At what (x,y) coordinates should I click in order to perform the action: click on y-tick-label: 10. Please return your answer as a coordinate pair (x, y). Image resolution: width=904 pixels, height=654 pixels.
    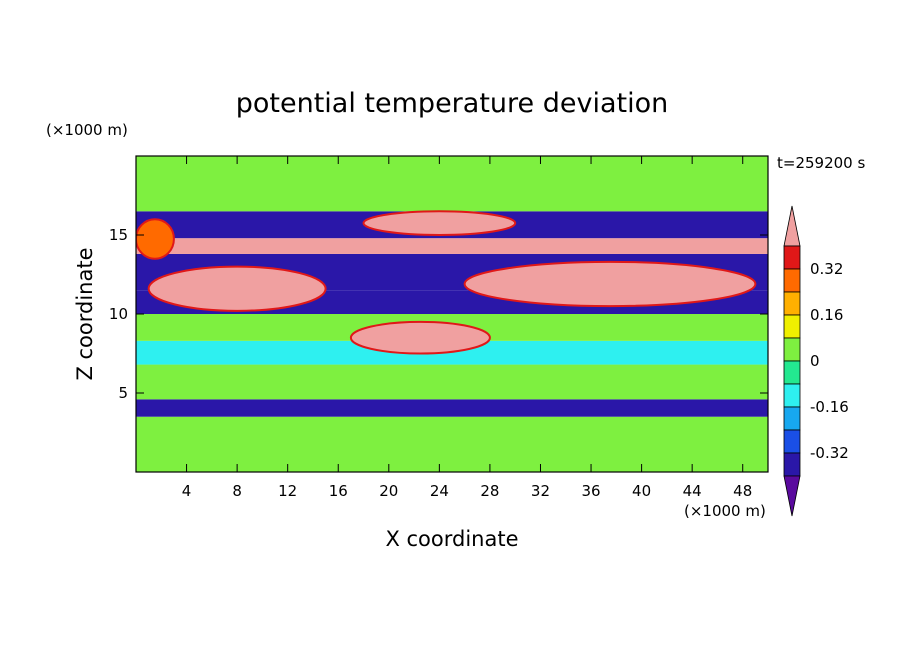
    Looking at the image, I should click on (118, 314).